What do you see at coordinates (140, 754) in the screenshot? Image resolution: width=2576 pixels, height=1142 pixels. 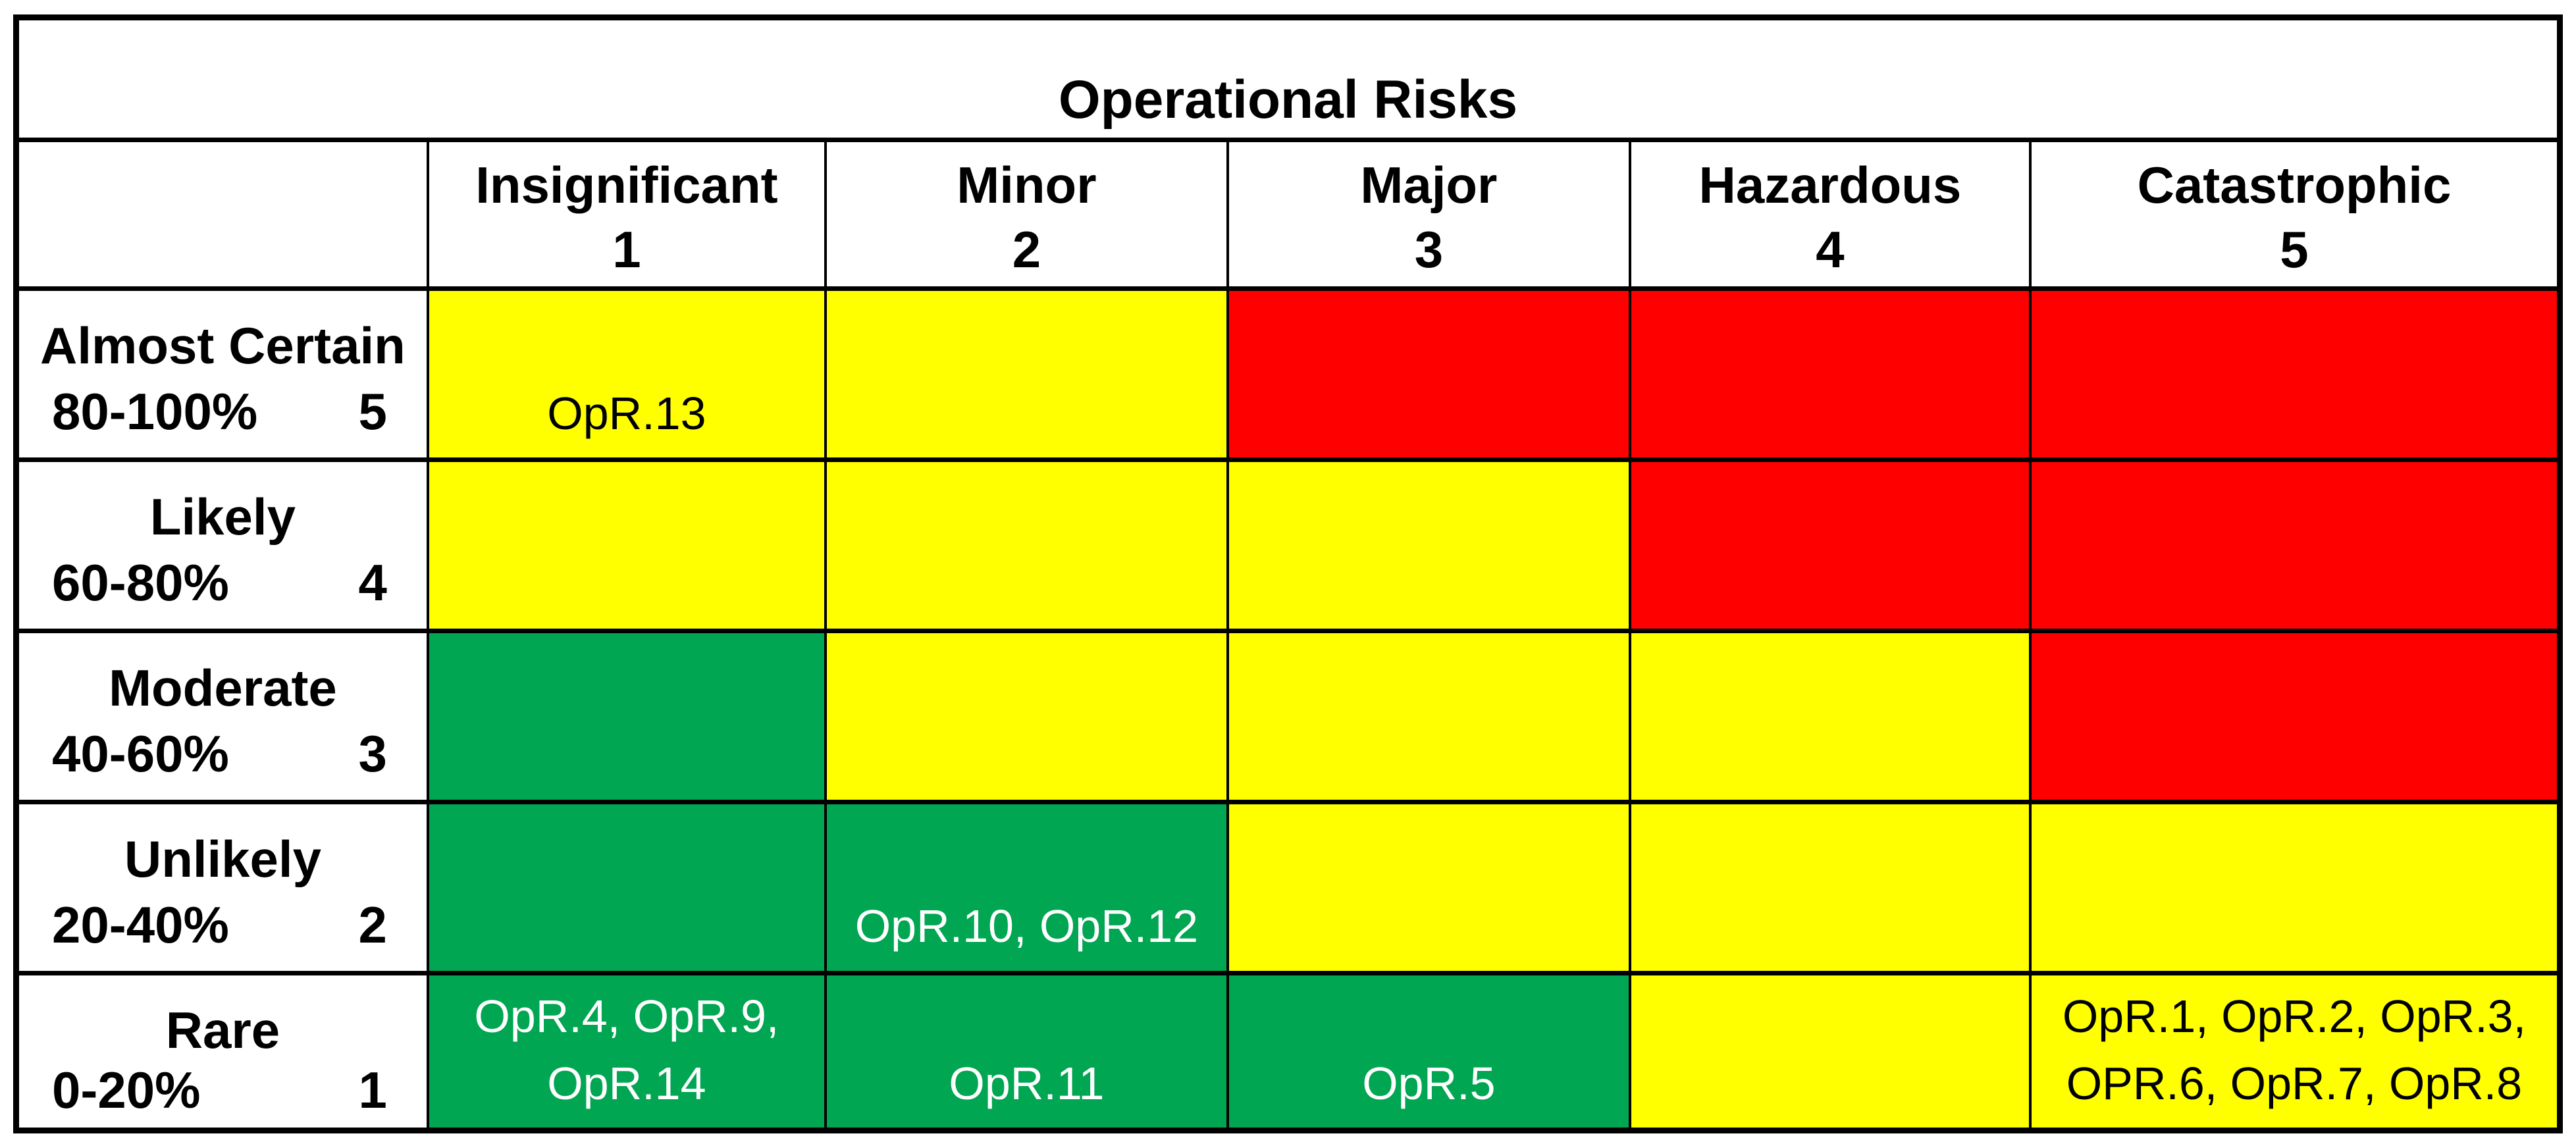 I see `row-probability: 40-60%` at bounding box center [140, 754].